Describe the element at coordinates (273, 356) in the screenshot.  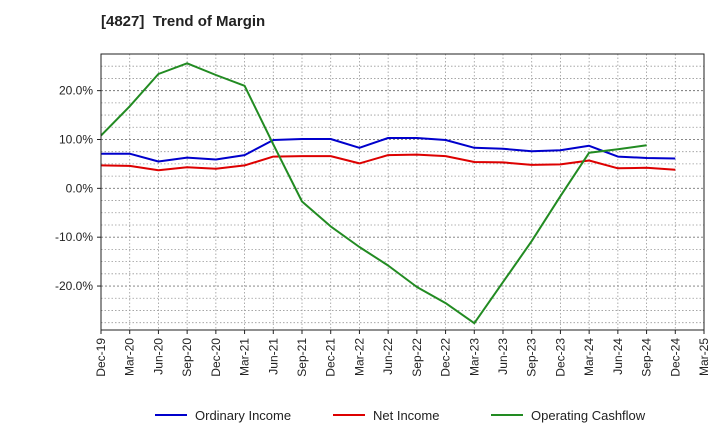
I see `x-tick-label: Jun-21` at that location.